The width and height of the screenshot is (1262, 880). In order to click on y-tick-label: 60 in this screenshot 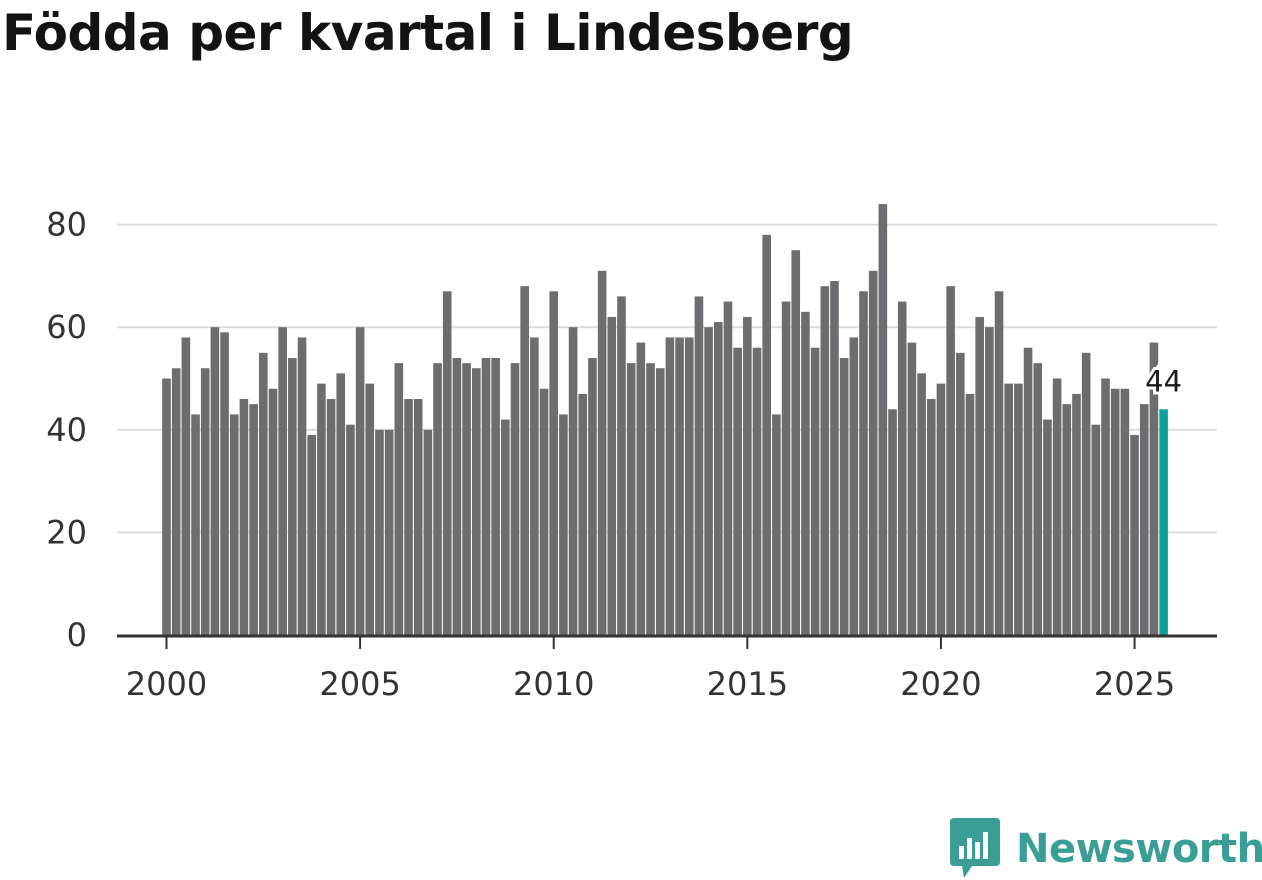, I will do `click(66, 327)`.